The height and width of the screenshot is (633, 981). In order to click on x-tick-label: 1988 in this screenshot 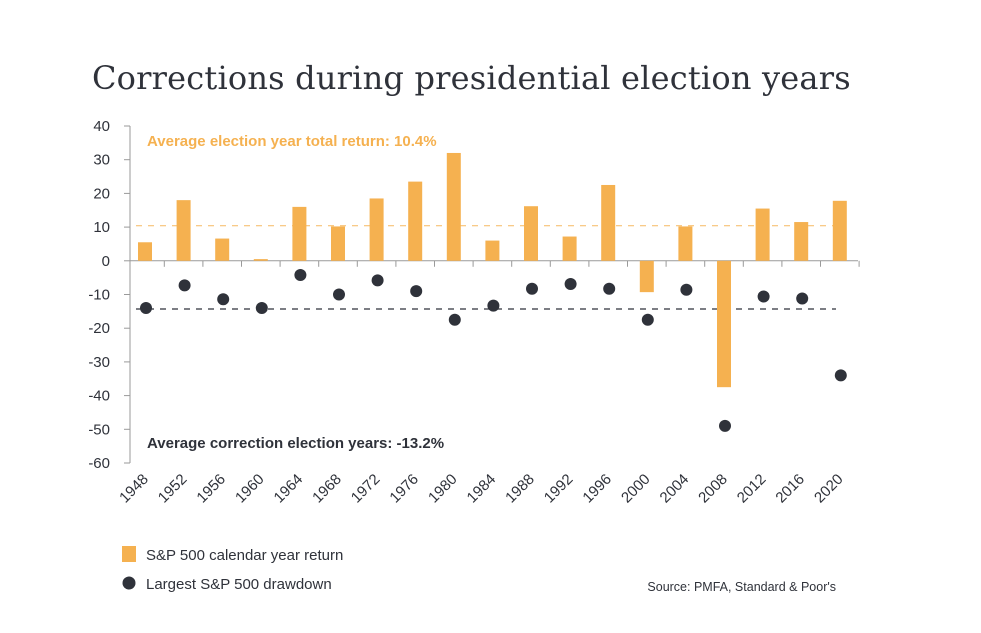, I will do `click(520, 489)`.